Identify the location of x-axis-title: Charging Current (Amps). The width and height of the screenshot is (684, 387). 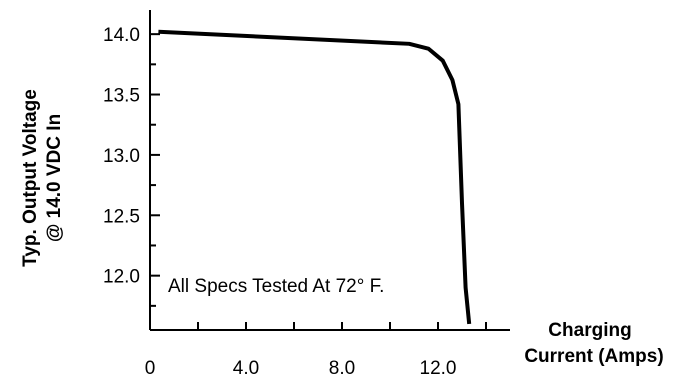
(593, 343).